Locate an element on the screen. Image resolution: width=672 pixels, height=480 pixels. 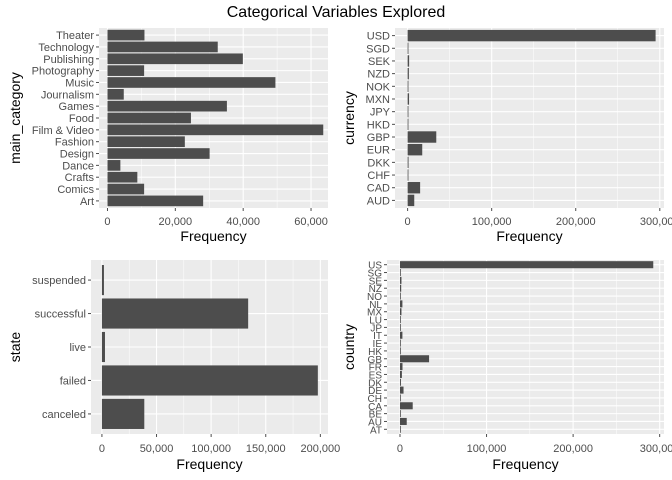
y-tick-label: DK is located at coordinates (375, 383).